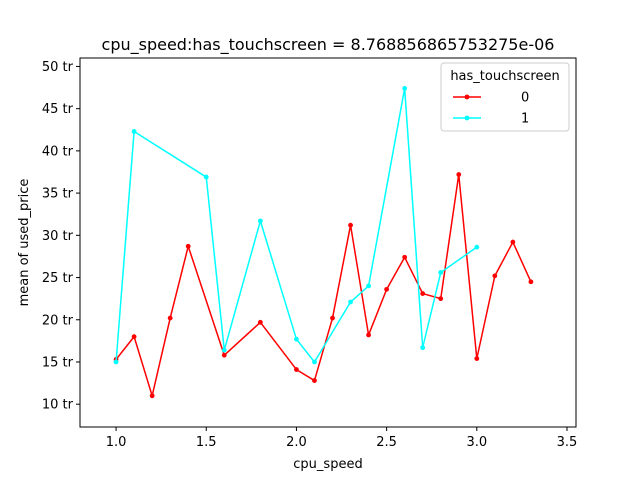 The height and width of the screenshot is (484, 640). Describe the element at coordinates (58, 405) in the screenshot. I see `y-tick-label: 10 tr` at that location.